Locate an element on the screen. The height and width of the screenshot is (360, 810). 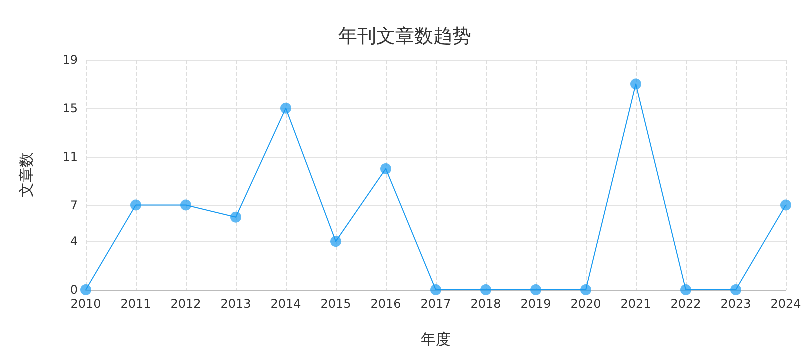
x-tick-label: 2018 is located at coordinates (486, 304).